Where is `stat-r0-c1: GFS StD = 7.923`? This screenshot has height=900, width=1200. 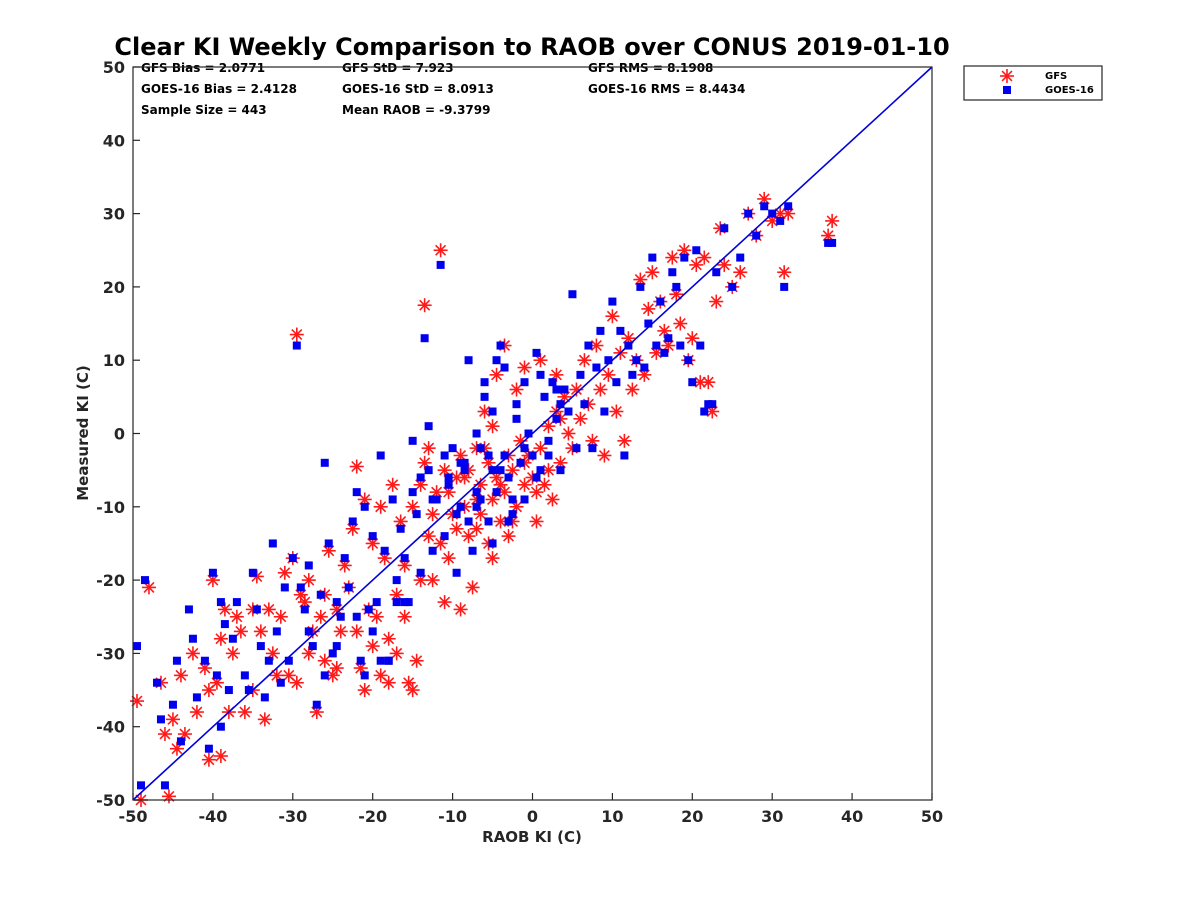 stat-r0-c1: GFS StD = 7.923 is located at coordinates (398, 68).